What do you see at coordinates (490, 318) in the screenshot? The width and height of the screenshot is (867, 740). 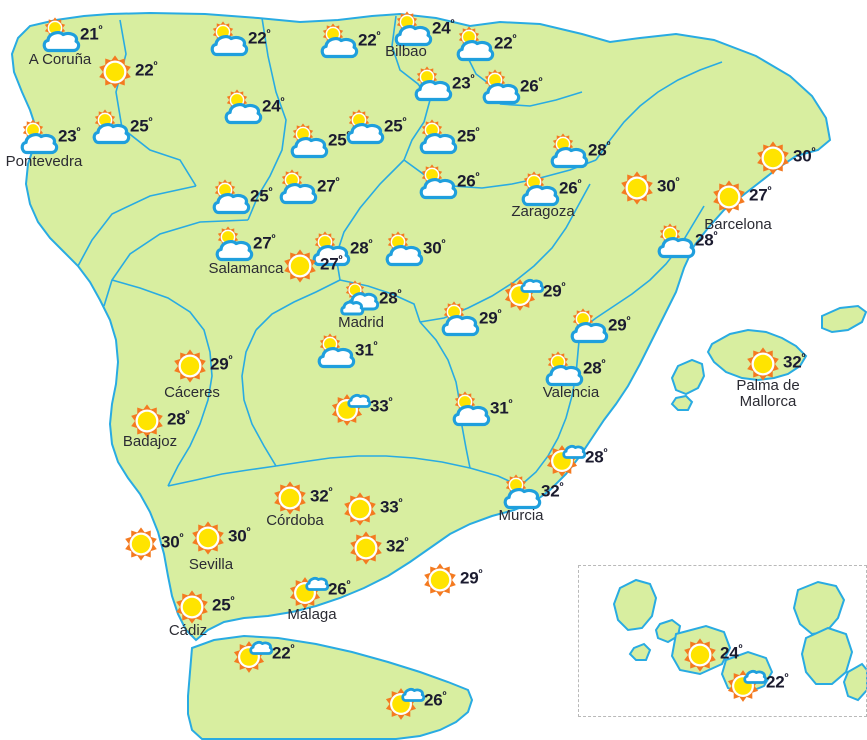 I see `temperature-label-guadalajara: 29º` at bounding box center [490, 318].